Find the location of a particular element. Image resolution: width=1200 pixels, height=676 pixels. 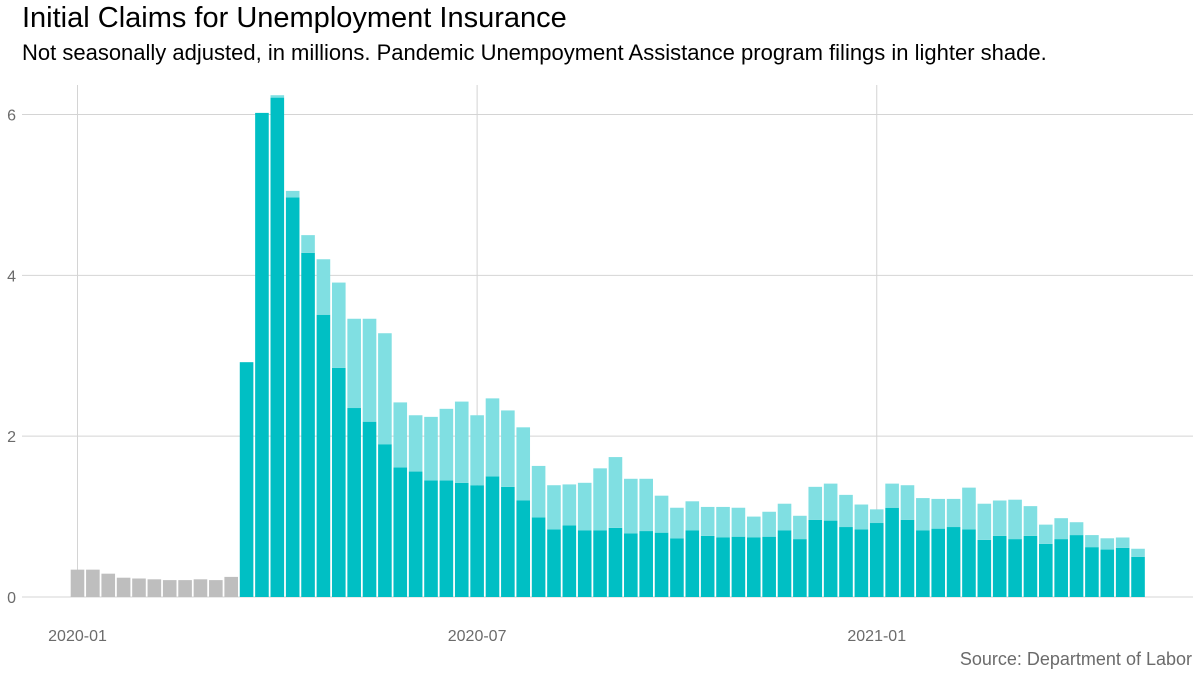

y-tick-label: 2 is located at coordinates (11, 437).